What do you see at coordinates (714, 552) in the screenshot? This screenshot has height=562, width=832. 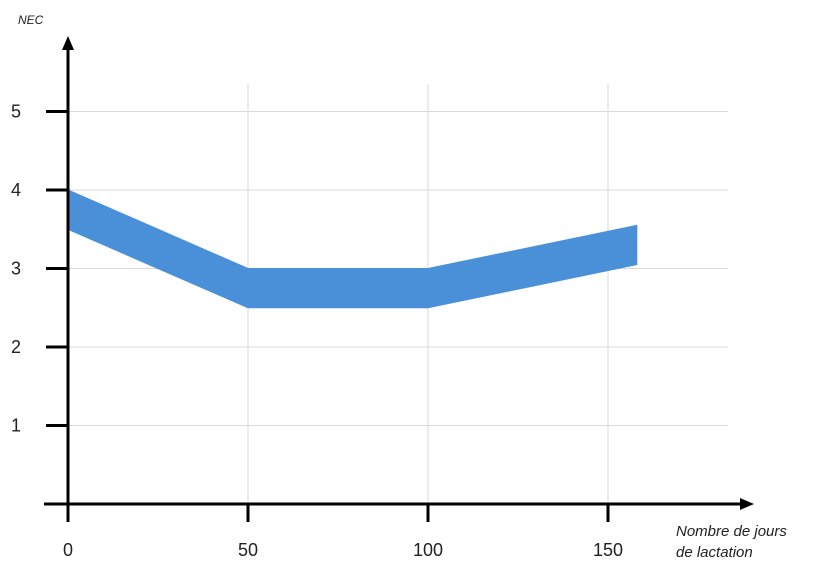 I see `x-axis-title-line2: de lactation` at bounding box center [714, 552].